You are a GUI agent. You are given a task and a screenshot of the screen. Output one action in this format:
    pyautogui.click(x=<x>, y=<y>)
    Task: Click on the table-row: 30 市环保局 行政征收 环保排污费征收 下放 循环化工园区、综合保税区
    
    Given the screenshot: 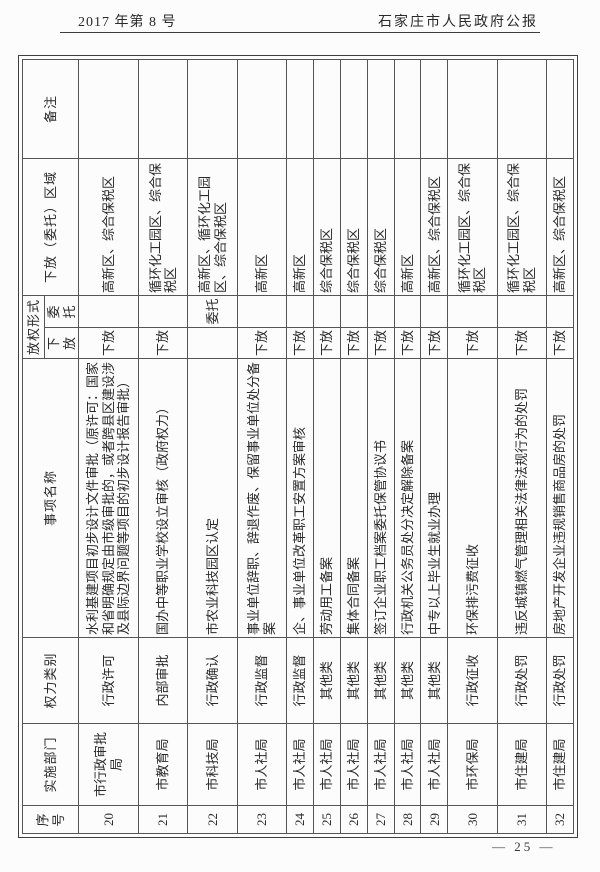 What is the action you would take?
    pyautogui.click(x=472, y=446)
    